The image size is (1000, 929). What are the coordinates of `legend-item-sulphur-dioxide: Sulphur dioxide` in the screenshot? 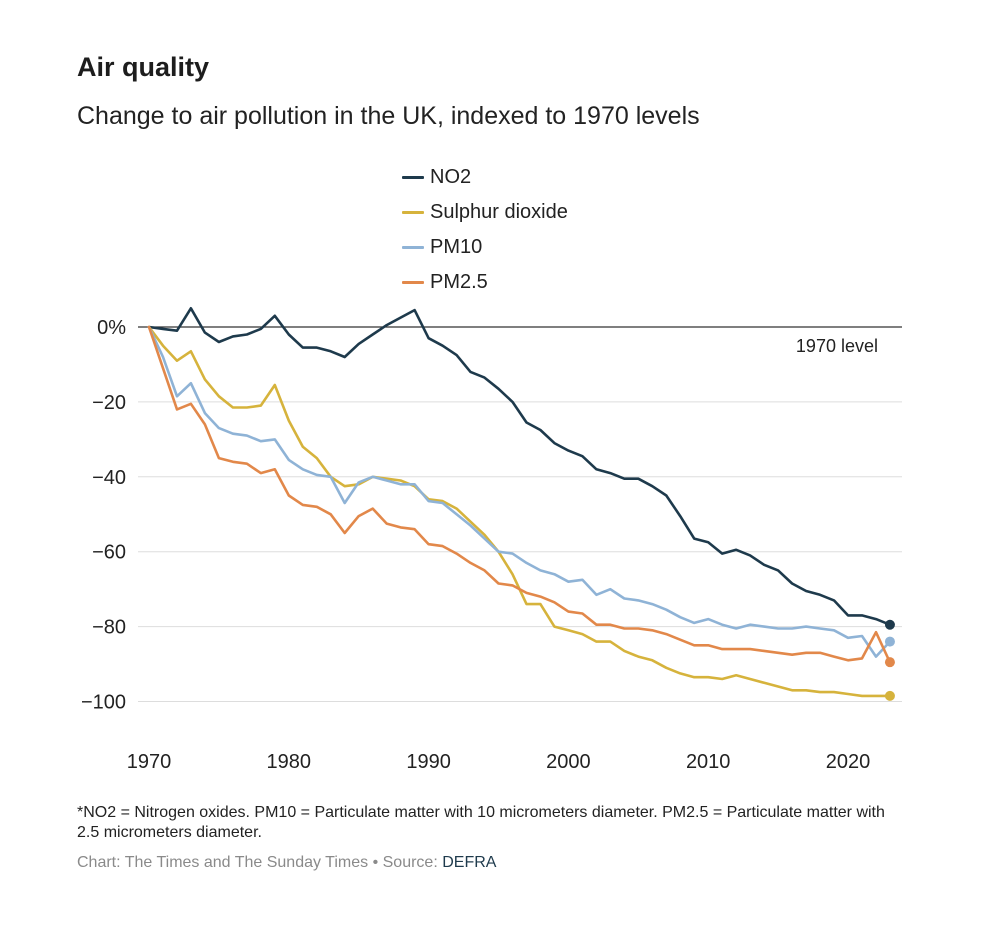 It's located at (485, 212).